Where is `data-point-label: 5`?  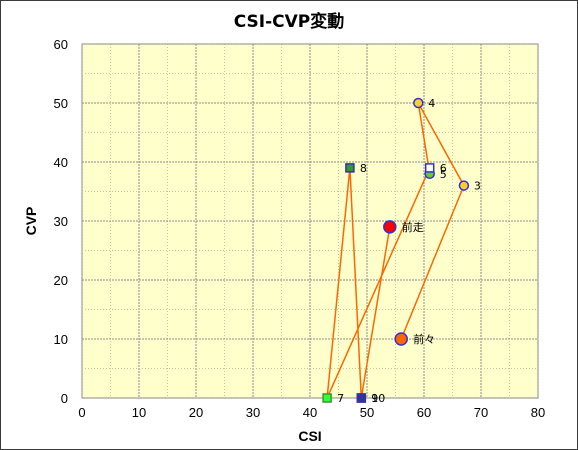 data-point-label: 5 is located at coordinates (443, 174).